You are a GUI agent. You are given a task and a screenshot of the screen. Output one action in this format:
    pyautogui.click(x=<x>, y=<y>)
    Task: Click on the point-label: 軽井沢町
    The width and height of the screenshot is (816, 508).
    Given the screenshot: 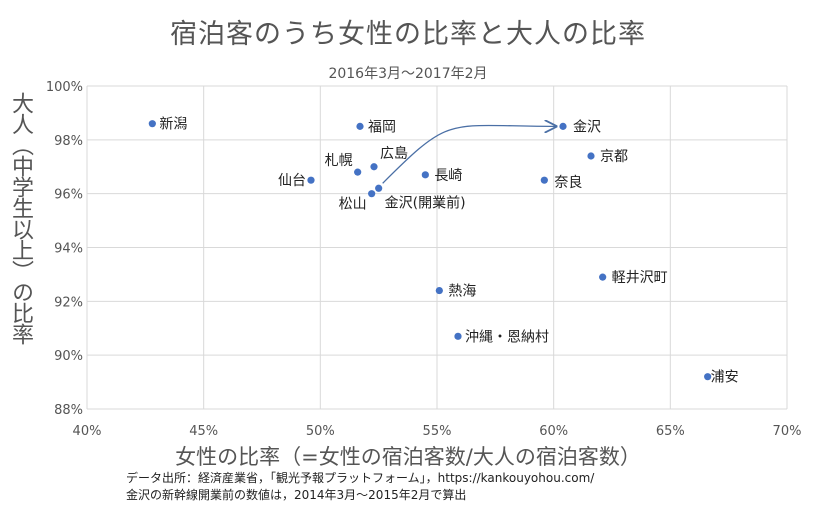 What is the action you would take?
    pyautogui.click(x=640, y=278)
    